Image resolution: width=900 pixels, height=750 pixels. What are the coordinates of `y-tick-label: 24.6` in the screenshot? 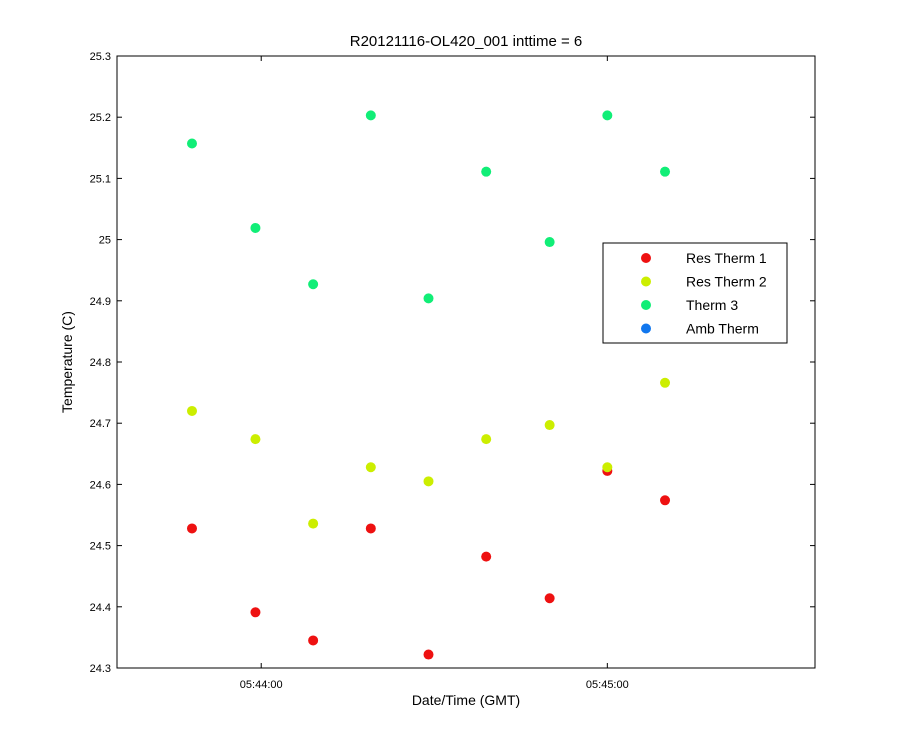 It's located at (100, 485).